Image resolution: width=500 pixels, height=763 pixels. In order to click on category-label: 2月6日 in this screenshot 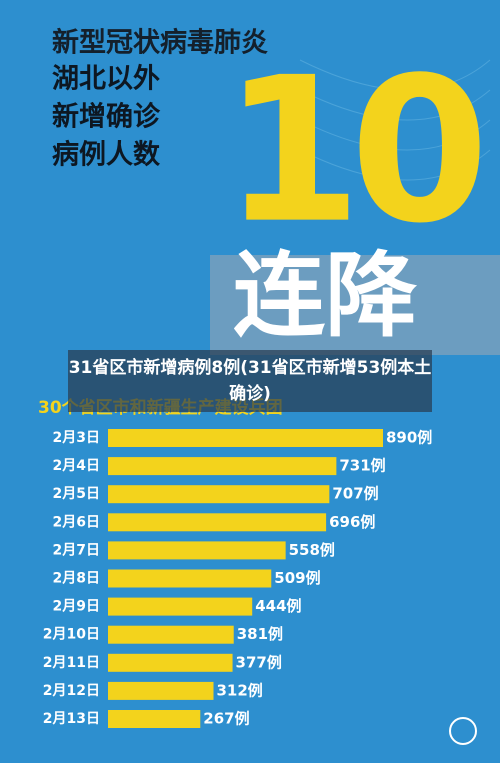, I will do `click(76, 522)`.